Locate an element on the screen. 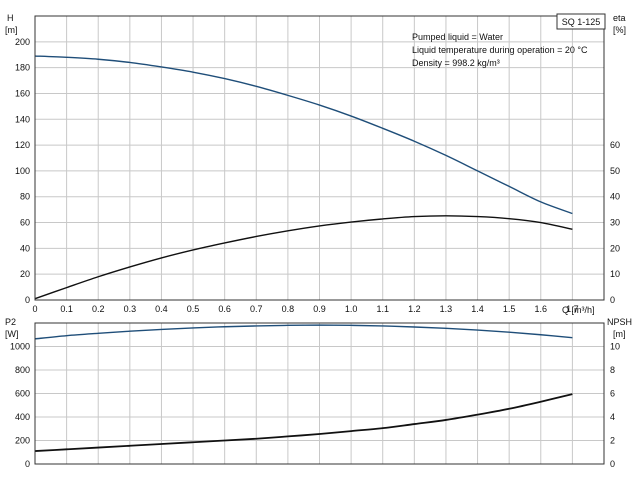 Image resolution: width=640 pixels, height=480 pixels. bottom-left-tick-label: 600 is located at coordinates (22, 394).